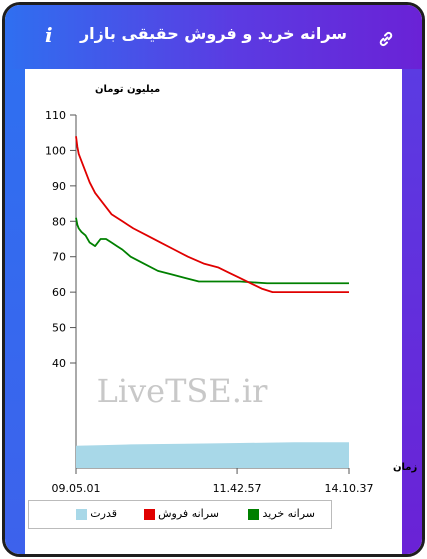 This screenshot has height=559, width=427. I want to click on x-tick-label: 11.42.57, so click(237, 488).